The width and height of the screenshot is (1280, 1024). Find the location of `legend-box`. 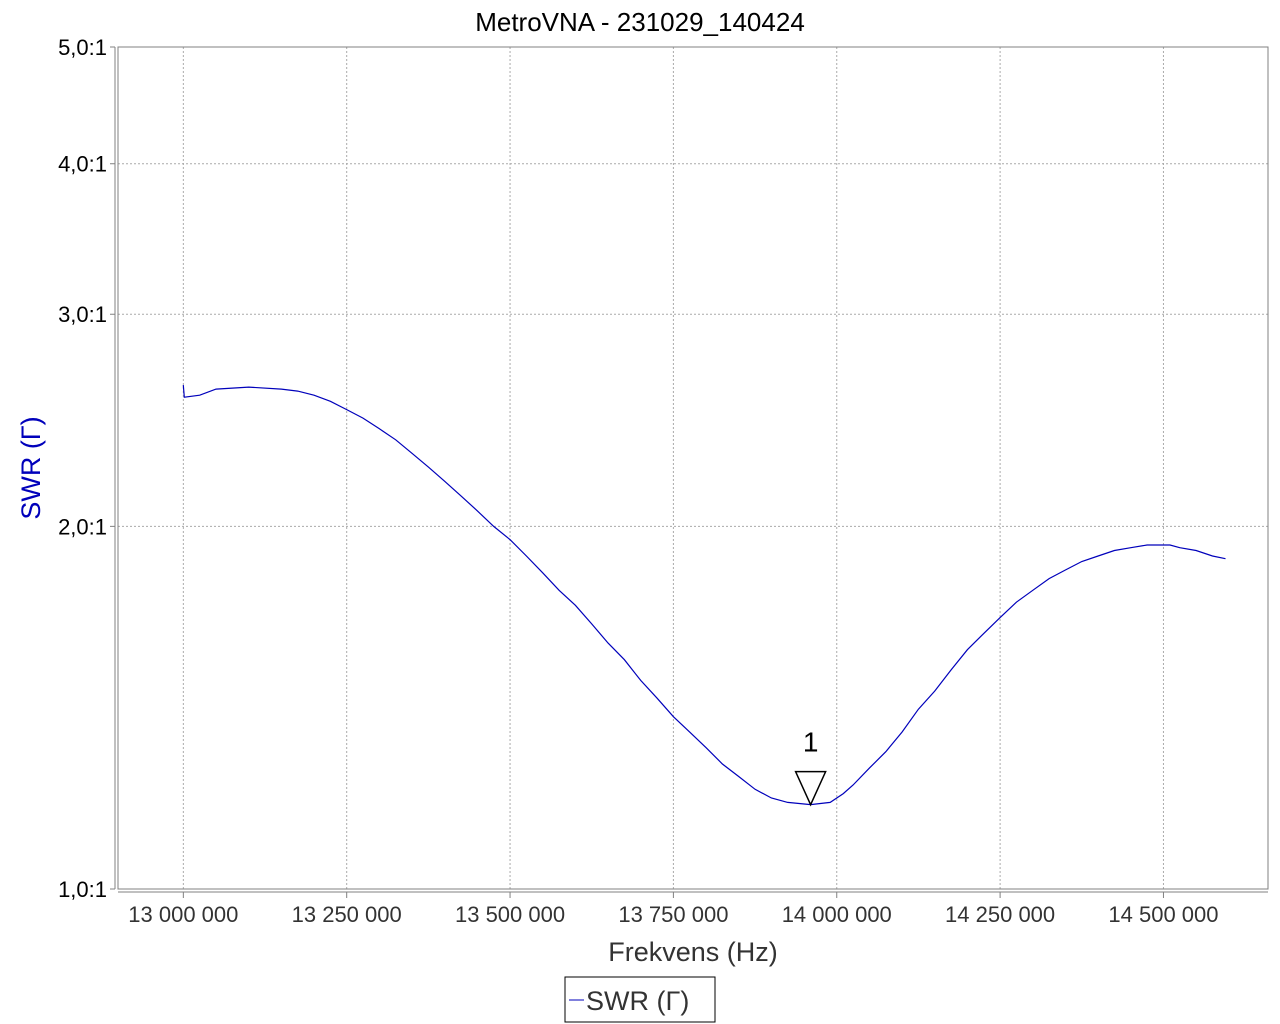

legend-box is located at coordinates (640, 999).